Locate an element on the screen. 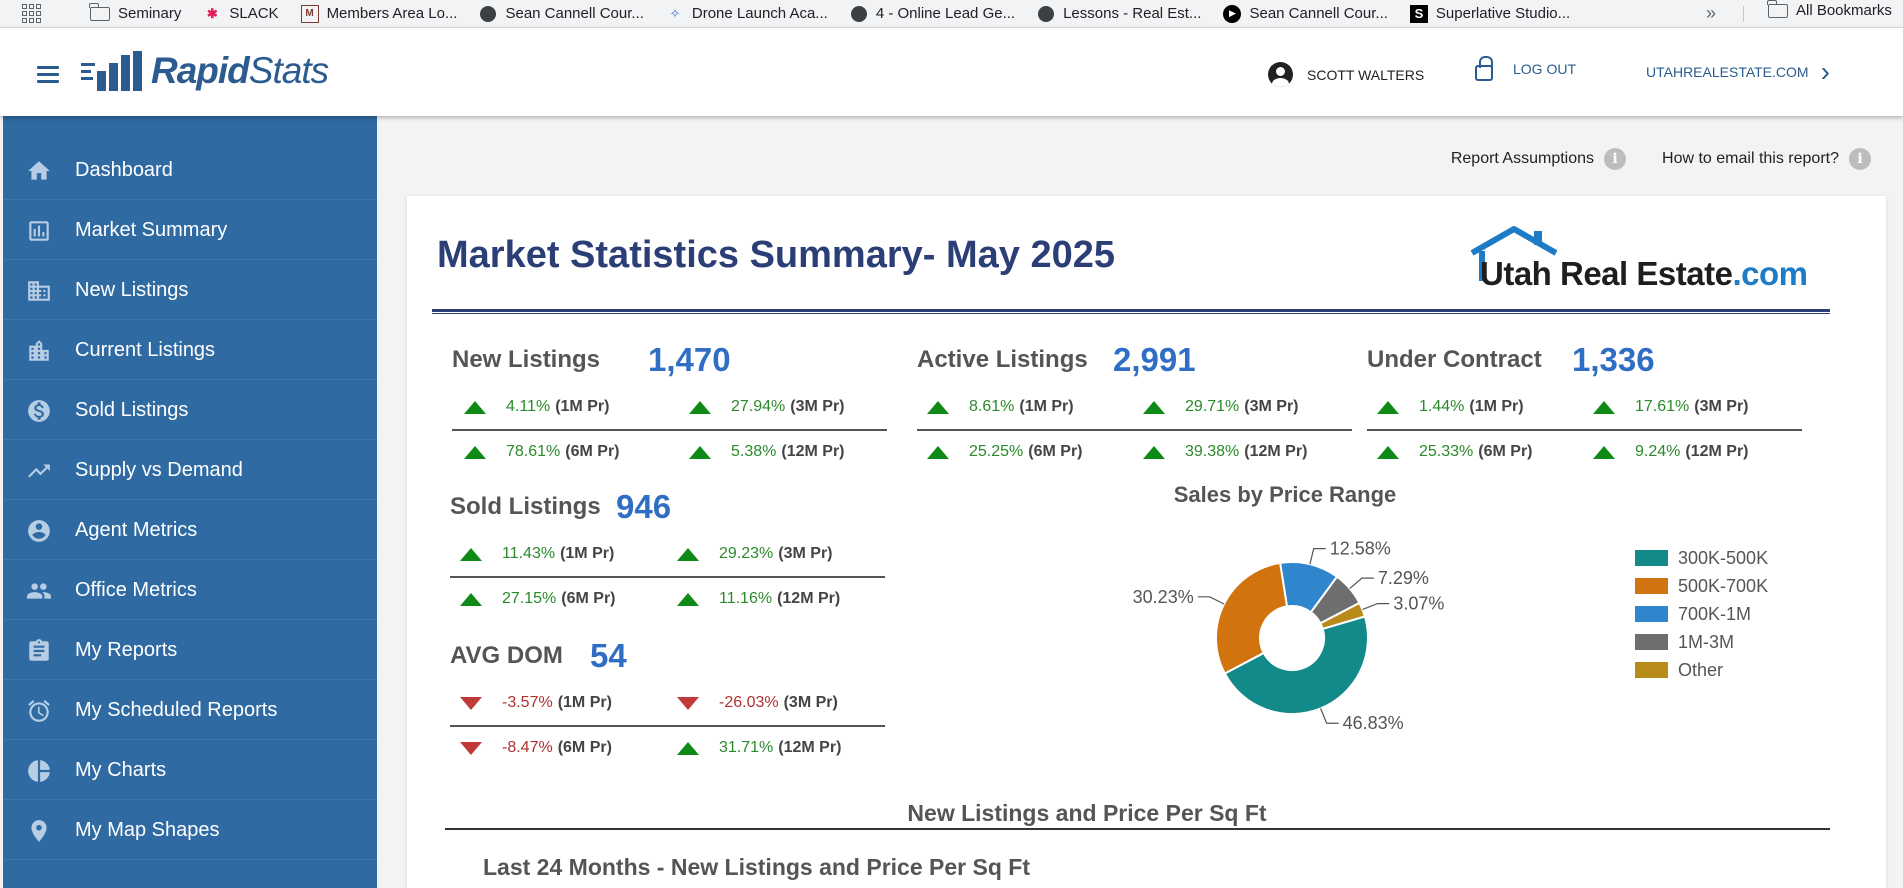 The height and width of the screenshot is (888, 1903). change-row: 1.44% (1M Pr) 17.61% (3M Pr) is located at coordinates (1584, 408).